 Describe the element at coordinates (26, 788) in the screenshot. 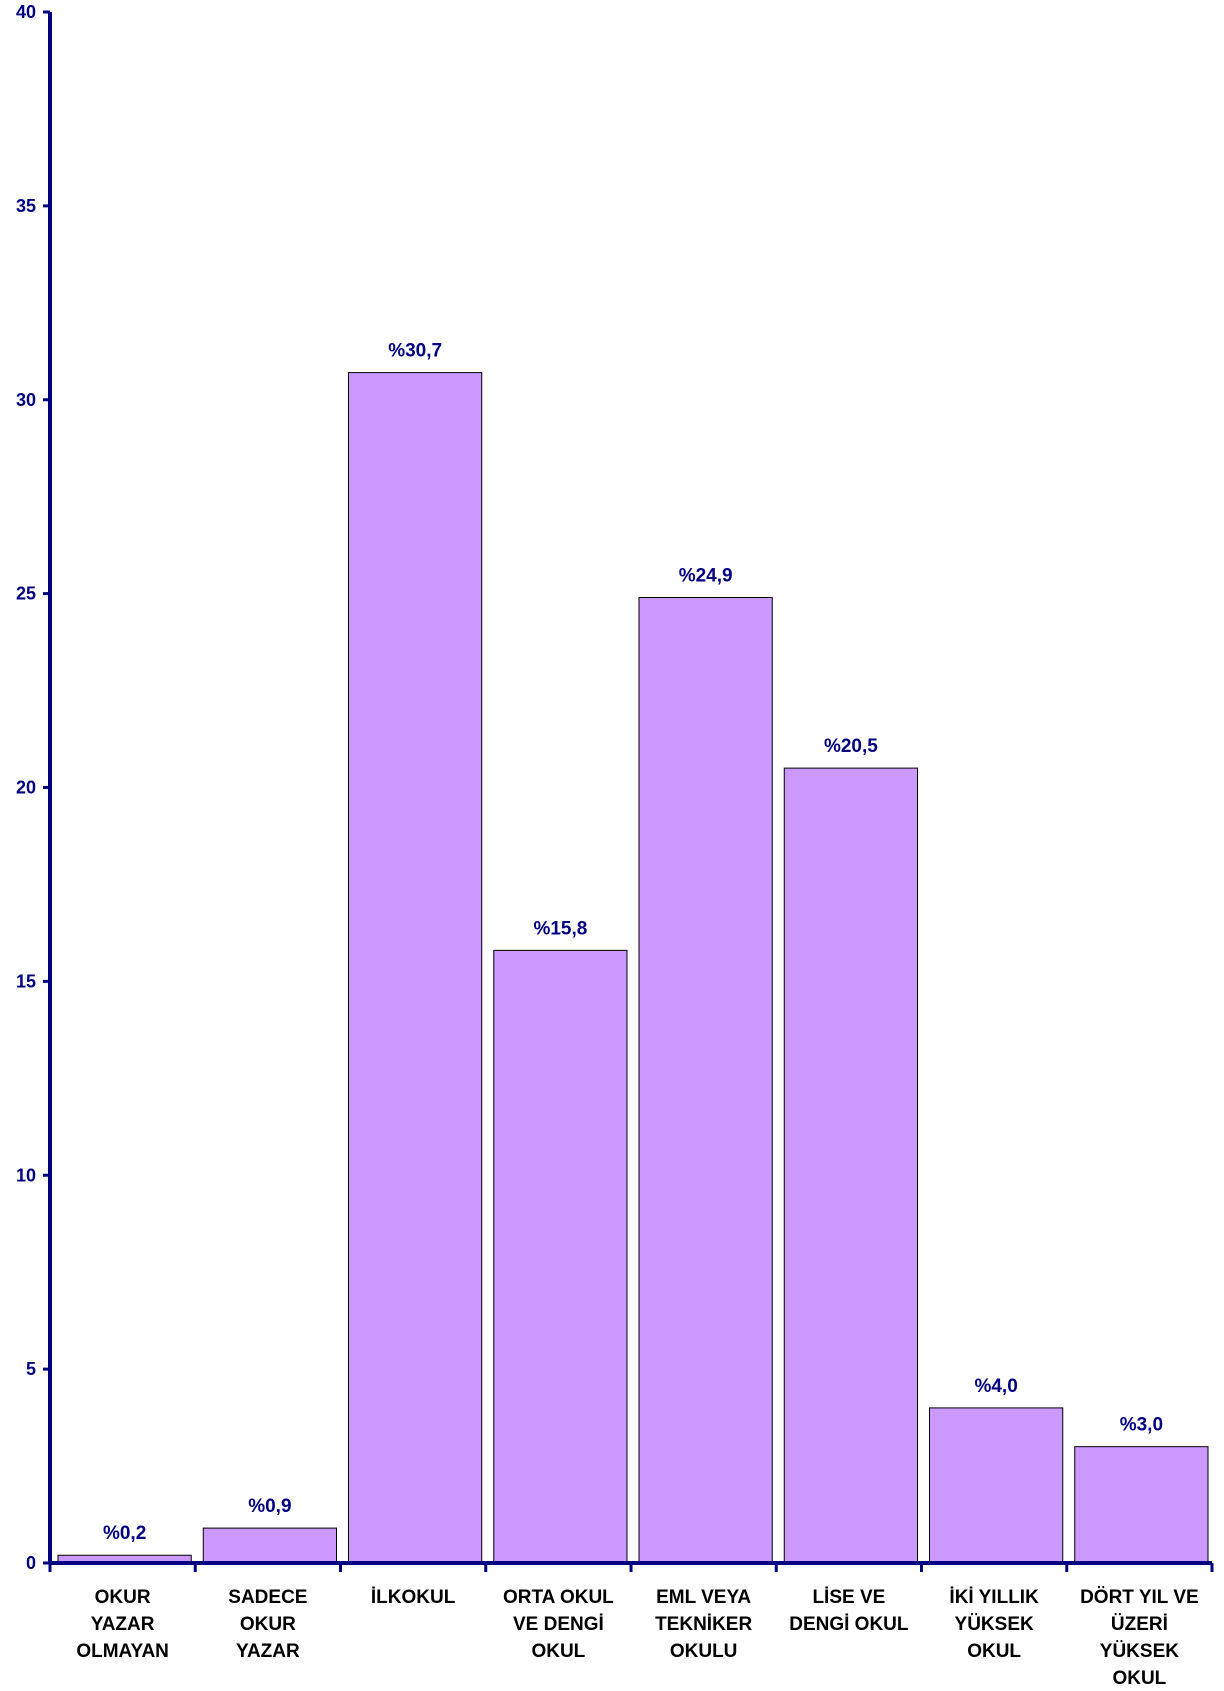

I see `y-tick-label: 20` at that location.